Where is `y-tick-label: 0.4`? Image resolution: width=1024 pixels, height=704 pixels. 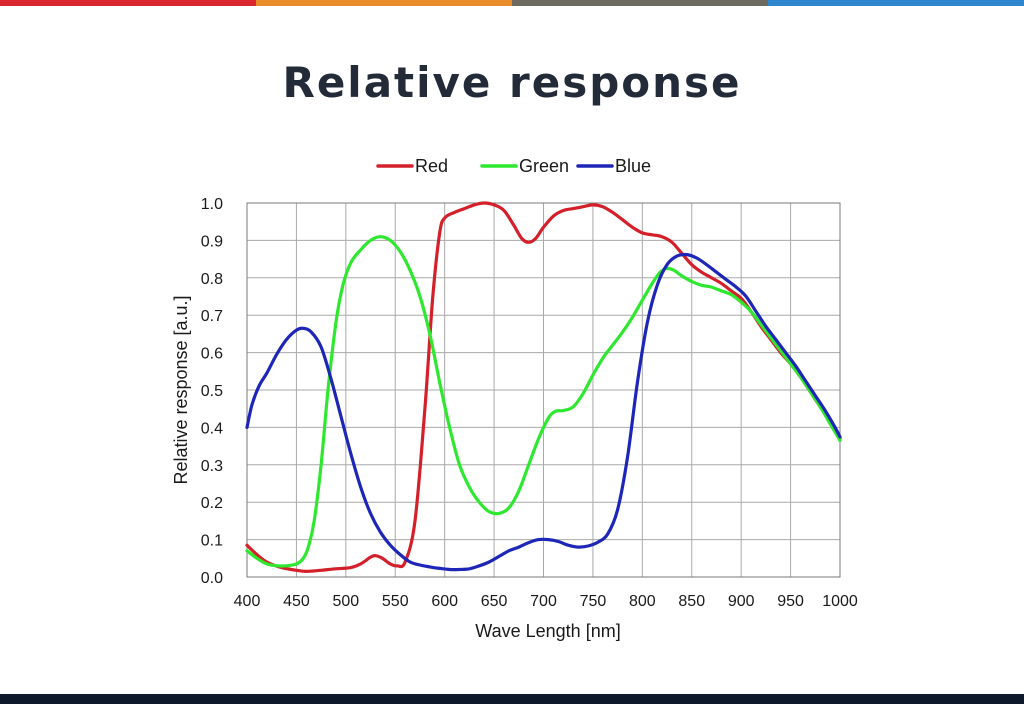
y-tick-label: 0.4 is located at coordinates (212, 428).